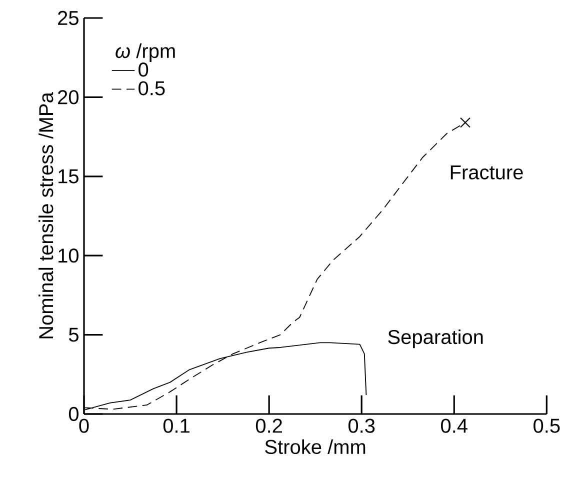 This screenshot has height=490, width=566. Describe the element at coordinates (486, 172) in the screenshot. I see `annotation: Fracture` at that location.